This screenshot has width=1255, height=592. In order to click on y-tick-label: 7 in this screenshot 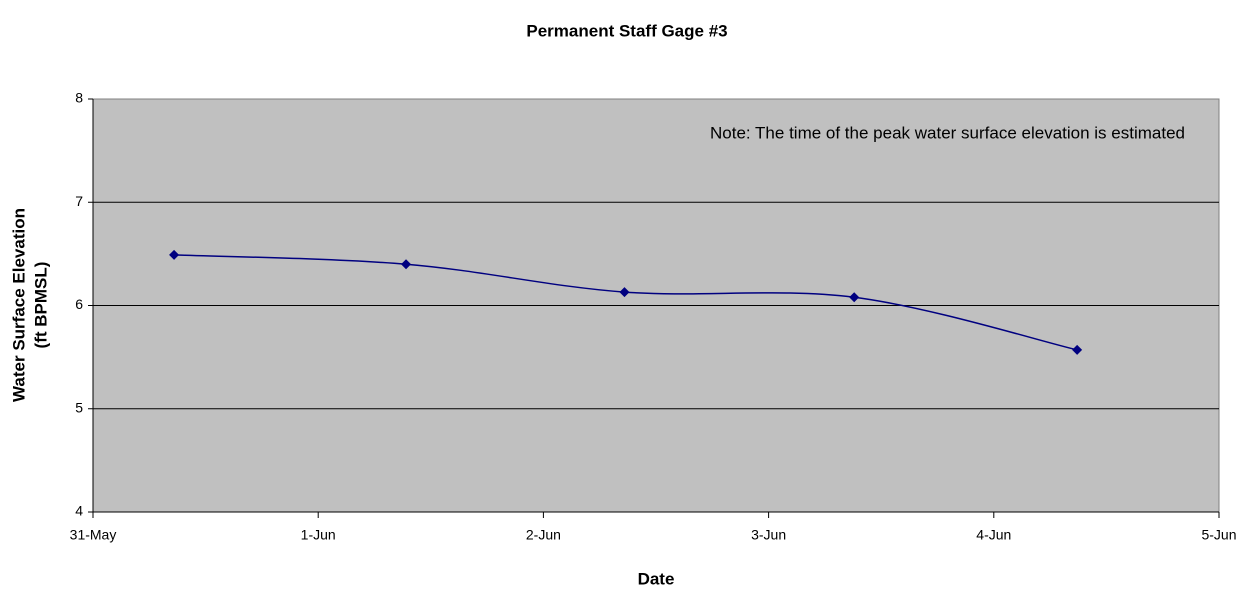, I will do `click(79, 201)`.